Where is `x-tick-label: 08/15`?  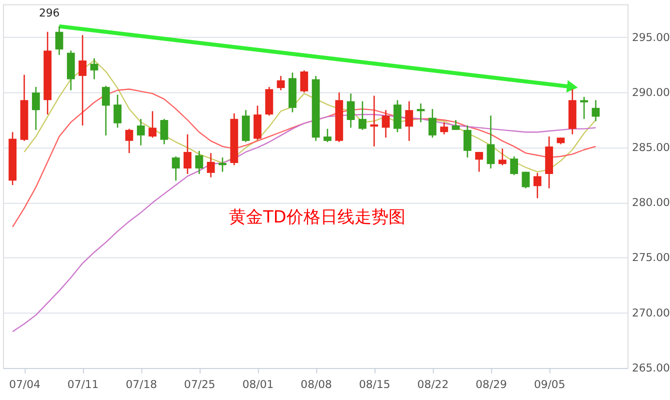 x-tick-label: 08/15 is located at coordinates (374, 385).